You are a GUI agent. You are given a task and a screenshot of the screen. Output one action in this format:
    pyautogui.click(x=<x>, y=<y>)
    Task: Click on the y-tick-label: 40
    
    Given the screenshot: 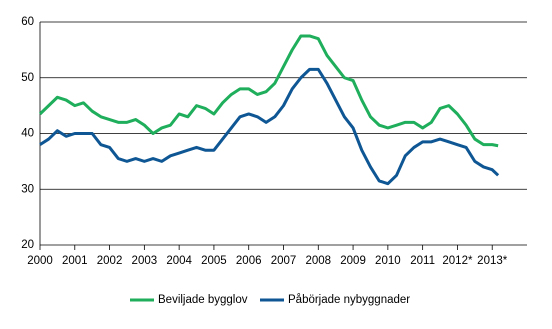 What is the action you would take?
    pyautogui.click(x=27, y=134)
    